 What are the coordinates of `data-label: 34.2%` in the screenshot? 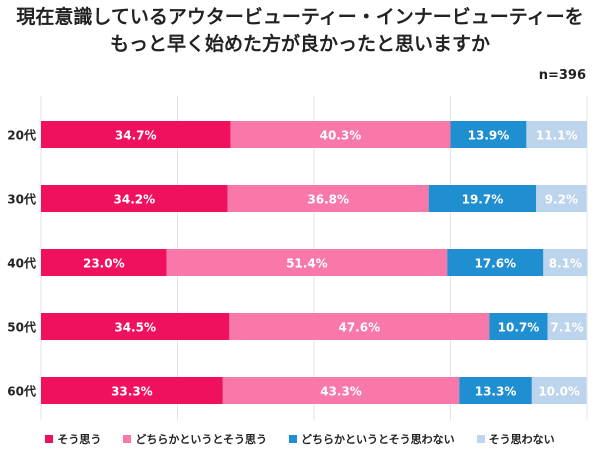 It's located at (135, 200).